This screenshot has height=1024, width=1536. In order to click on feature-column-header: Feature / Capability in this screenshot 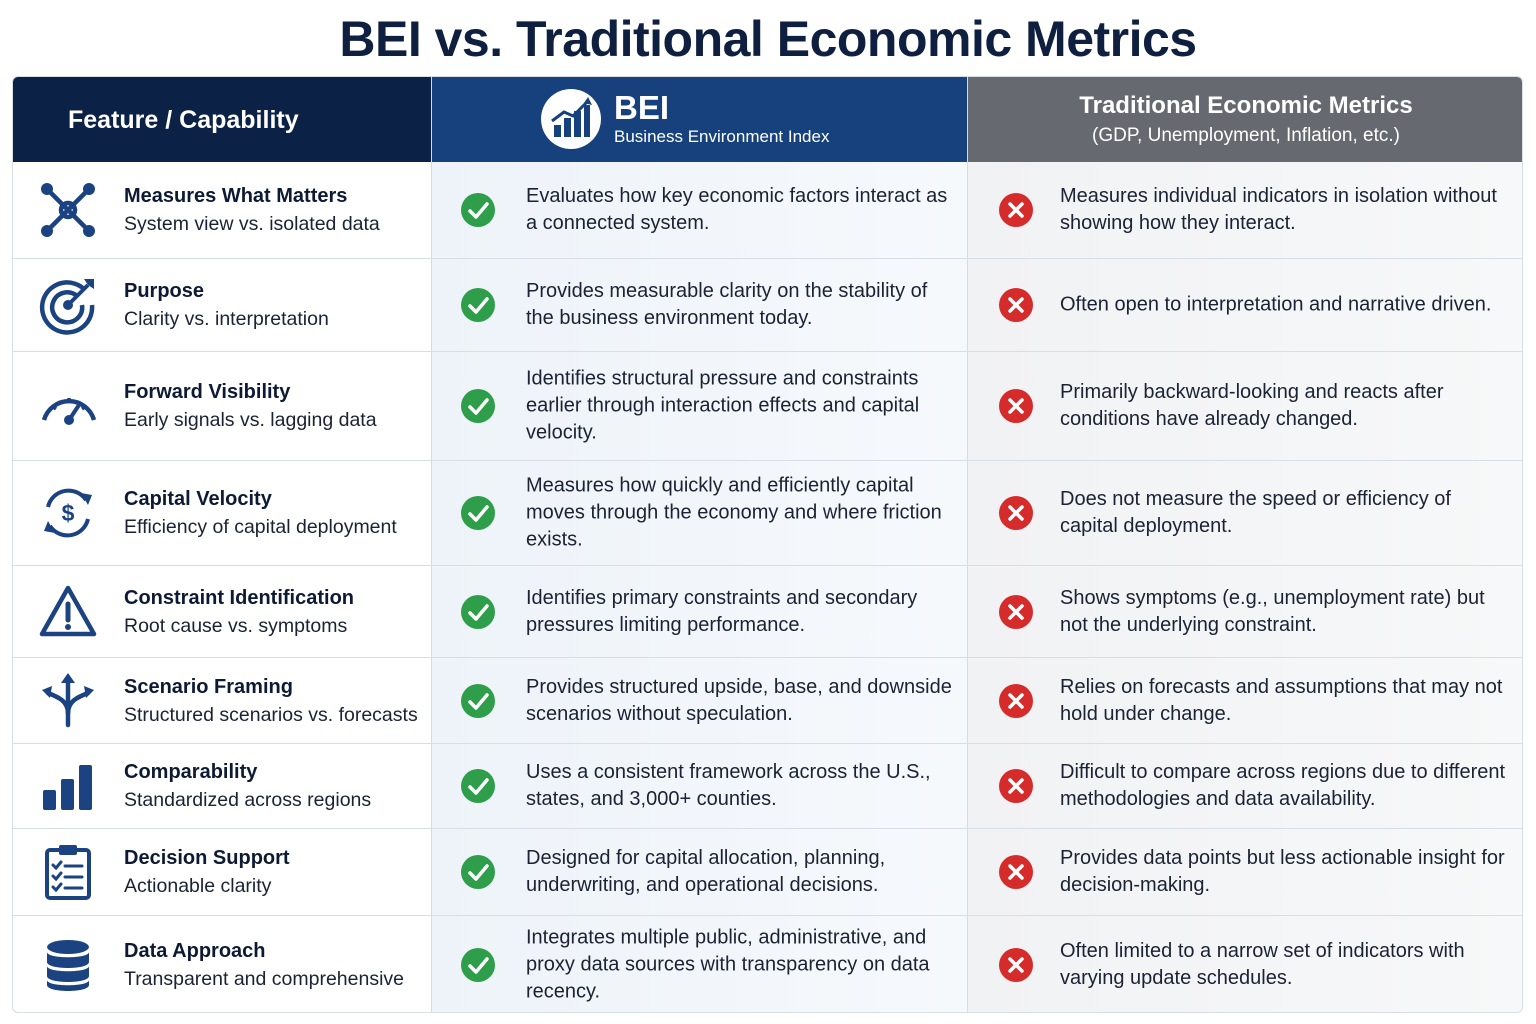, I will do `click(222, 119)`.